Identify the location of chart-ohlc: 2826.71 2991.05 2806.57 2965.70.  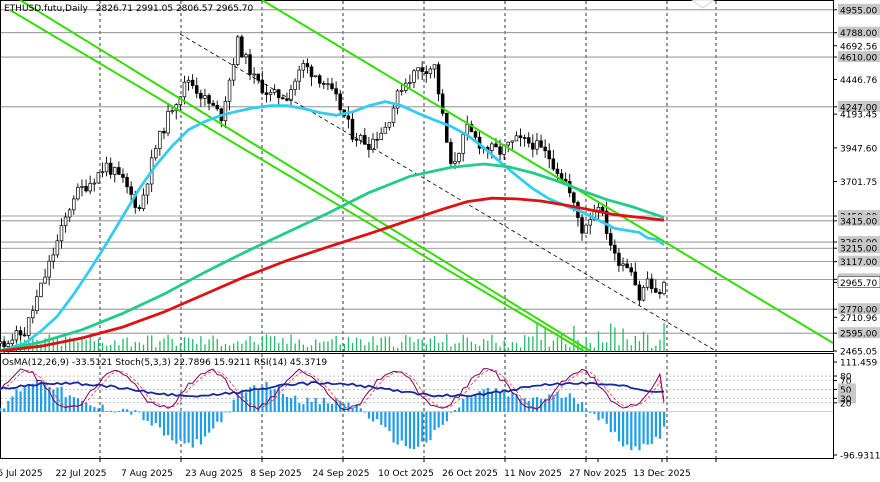
(175, 9).